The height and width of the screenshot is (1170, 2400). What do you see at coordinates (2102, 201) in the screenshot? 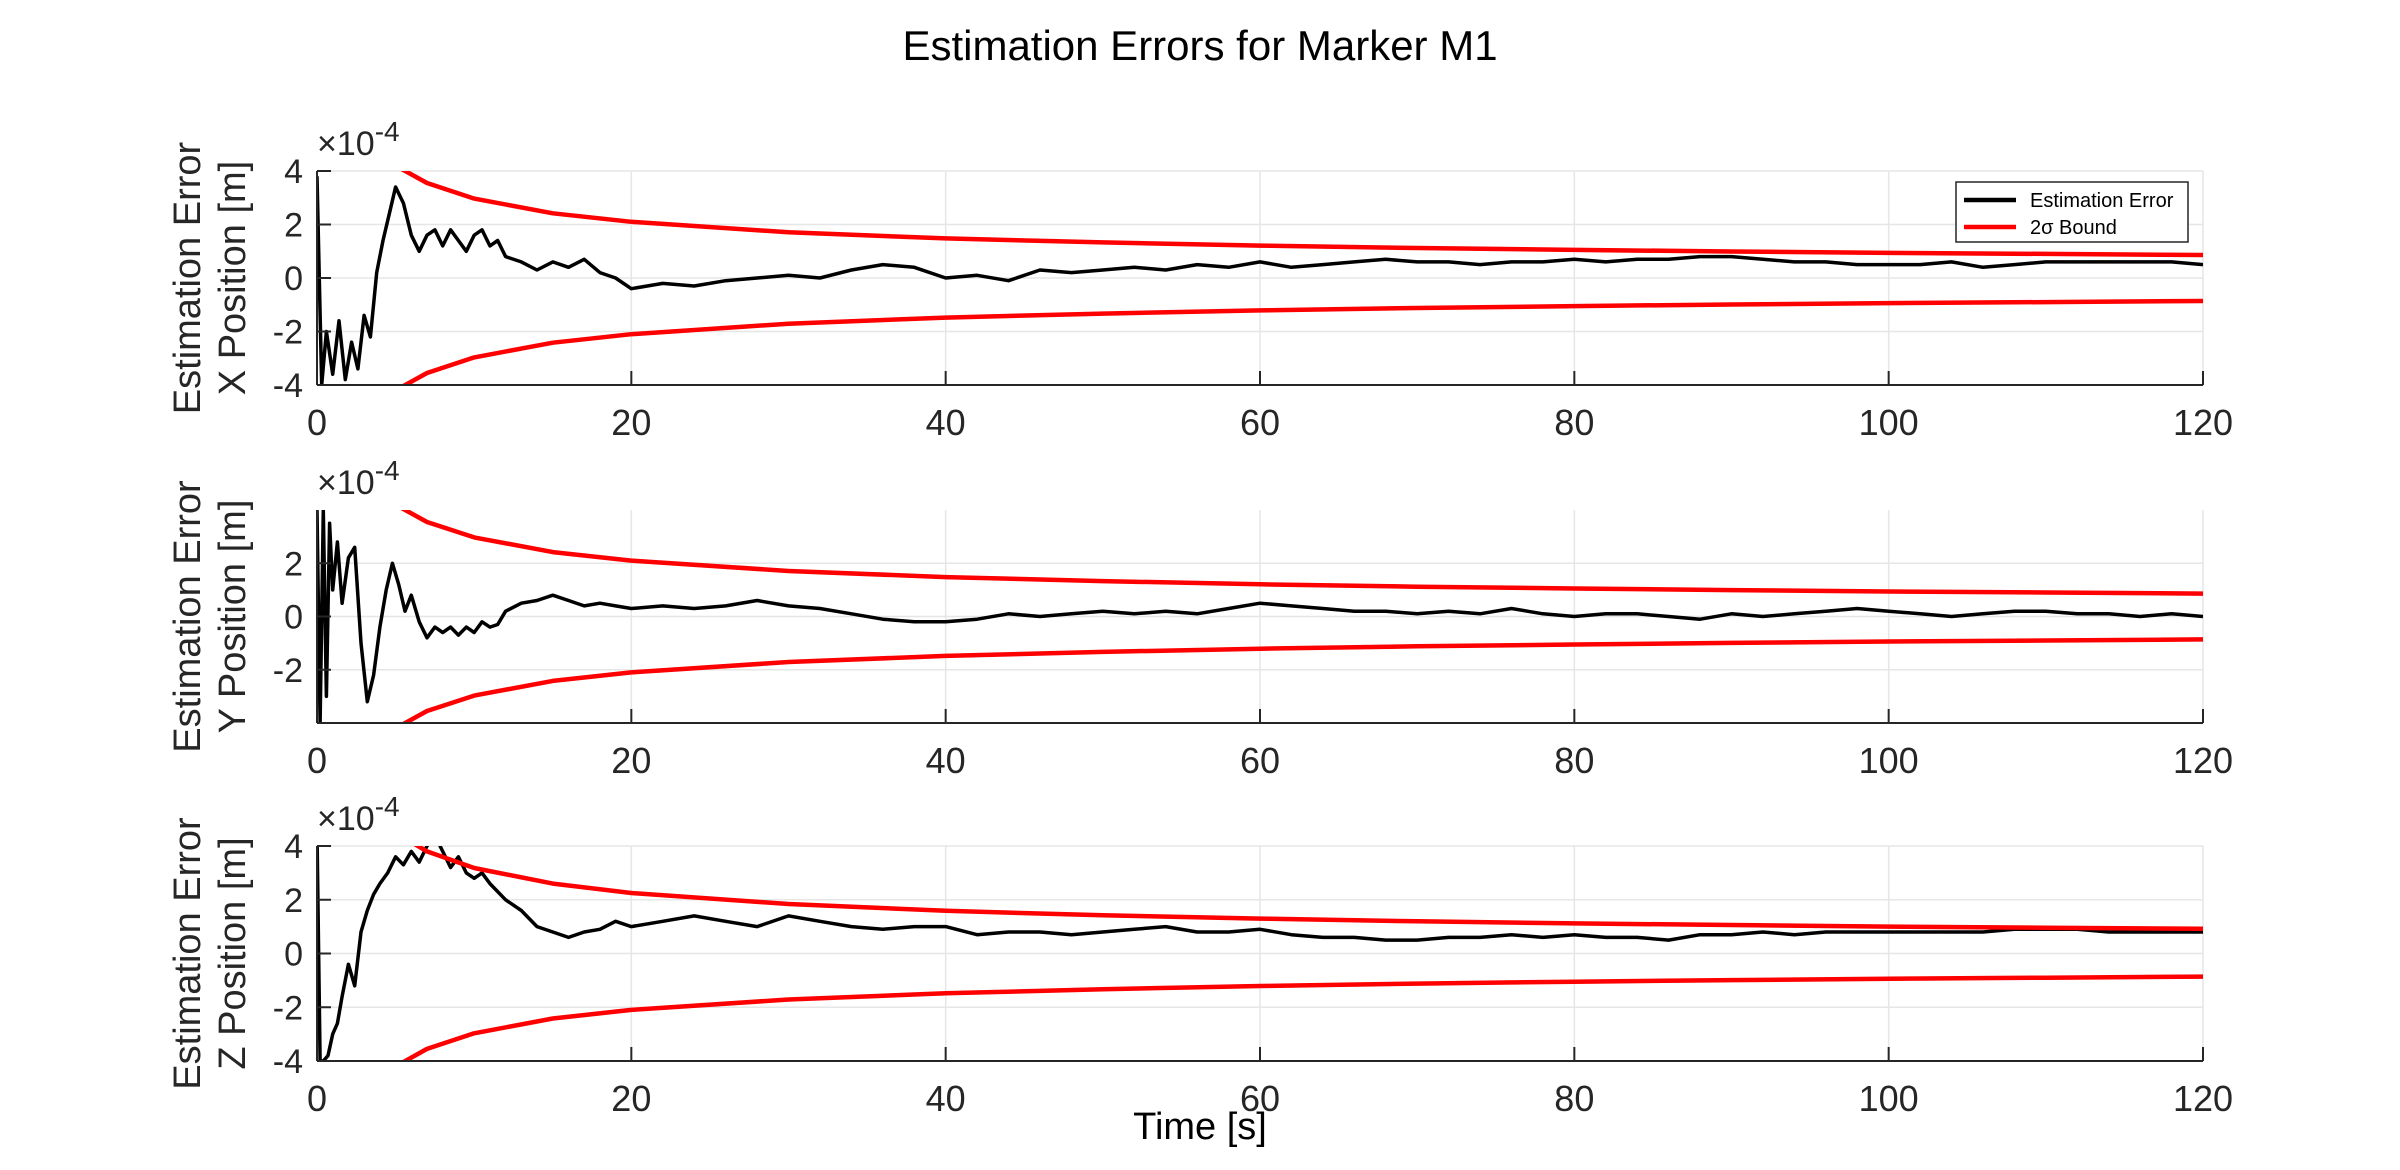
I see `legend-label: Estimation Error` at bounding box center [2102, 201].